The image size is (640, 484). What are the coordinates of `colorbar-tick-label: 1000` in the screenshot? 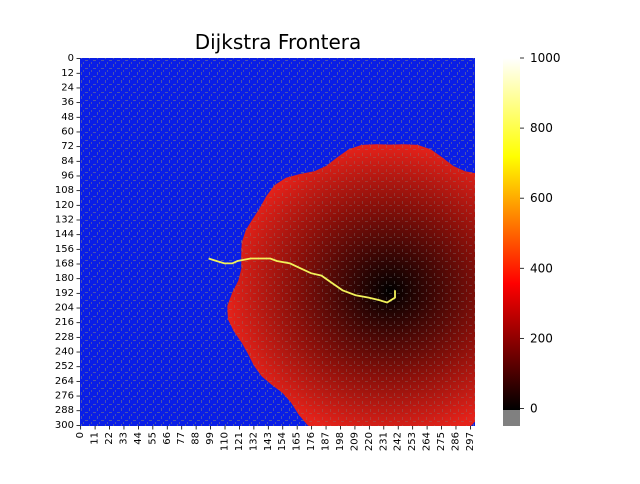 It's located at (545, 58).